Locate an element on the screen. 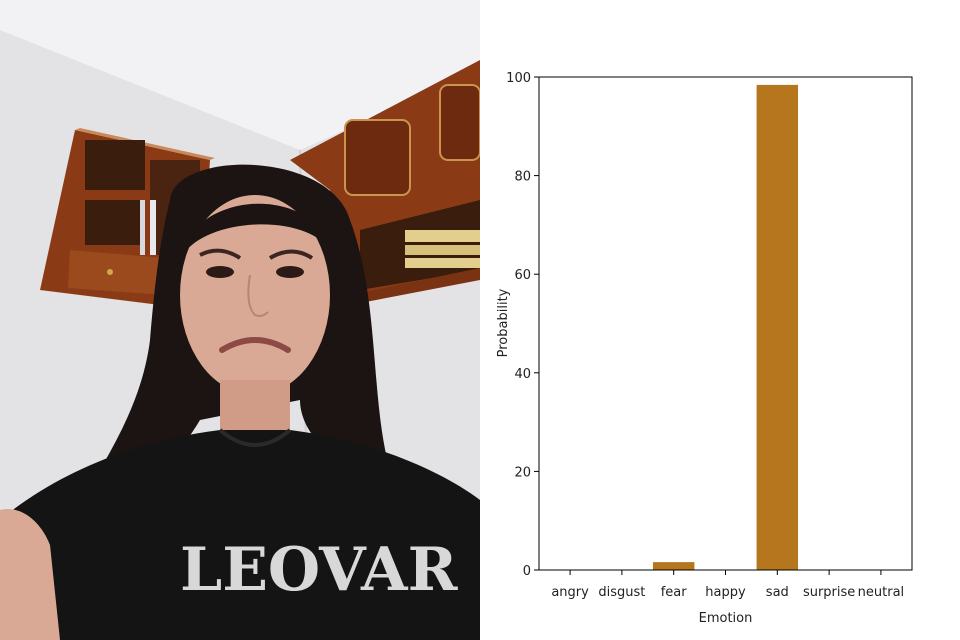 The image size is (960, 640). x-tick-label-surprise: surprise is located at coordinates (829, 592).